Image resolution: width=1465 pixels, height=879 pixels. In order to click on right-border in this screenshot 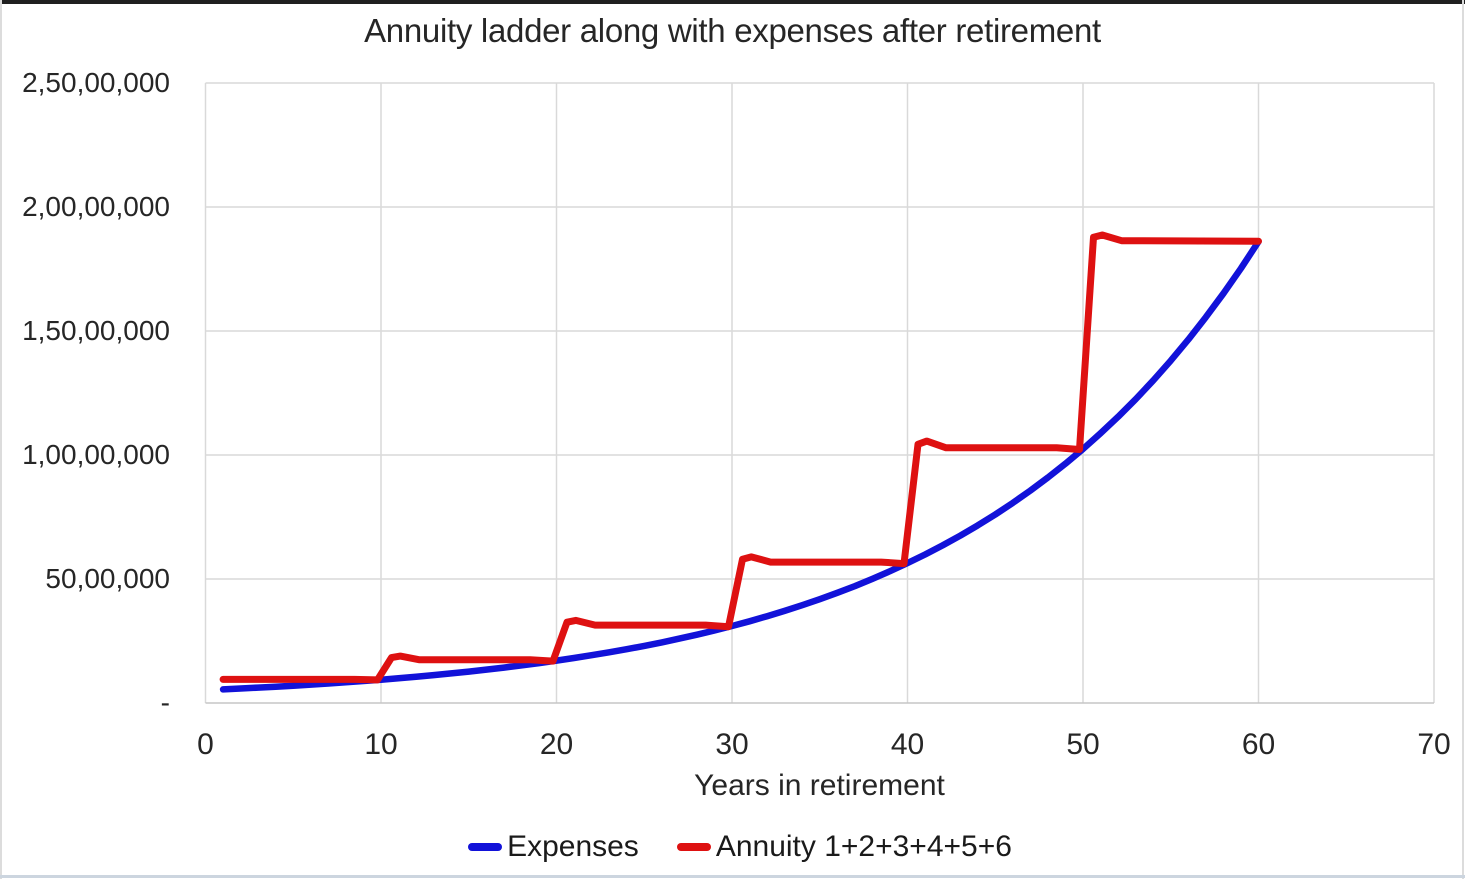, I will do `click(1463, 439)`.